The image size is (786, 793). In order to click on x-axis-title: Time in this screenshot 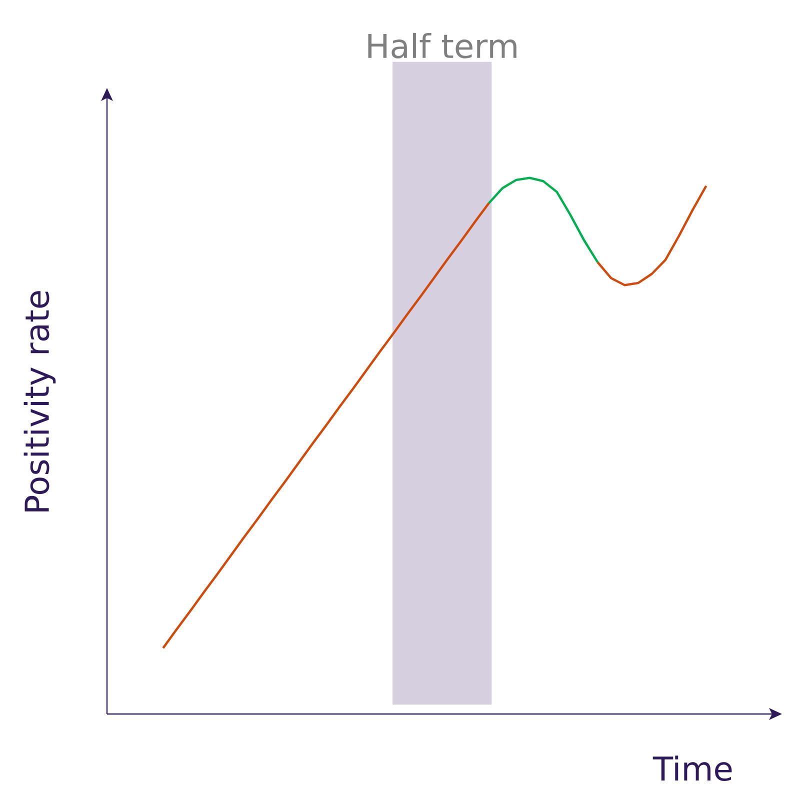, I will do `click(692, 769)`.